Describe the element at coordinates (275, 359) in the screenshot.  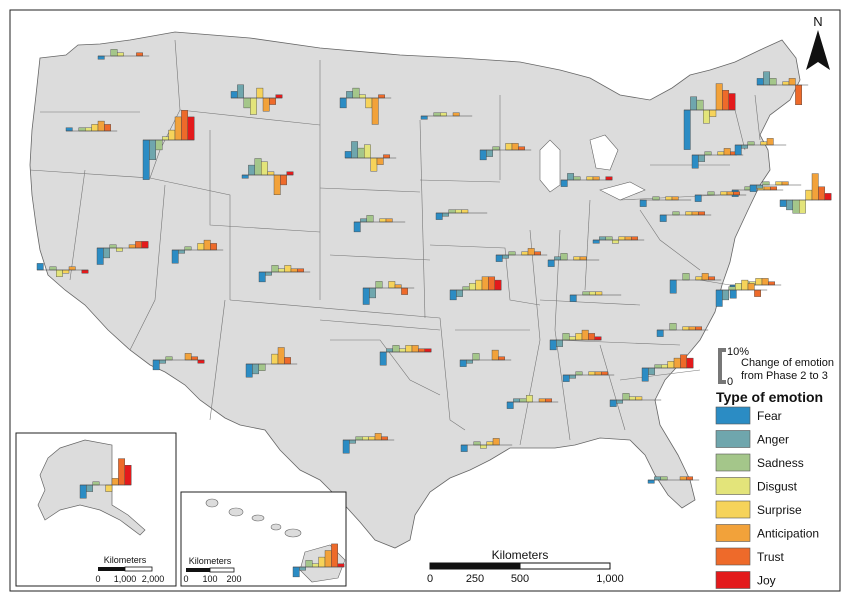
I see `bar-new-mexico-surprise` at that location.